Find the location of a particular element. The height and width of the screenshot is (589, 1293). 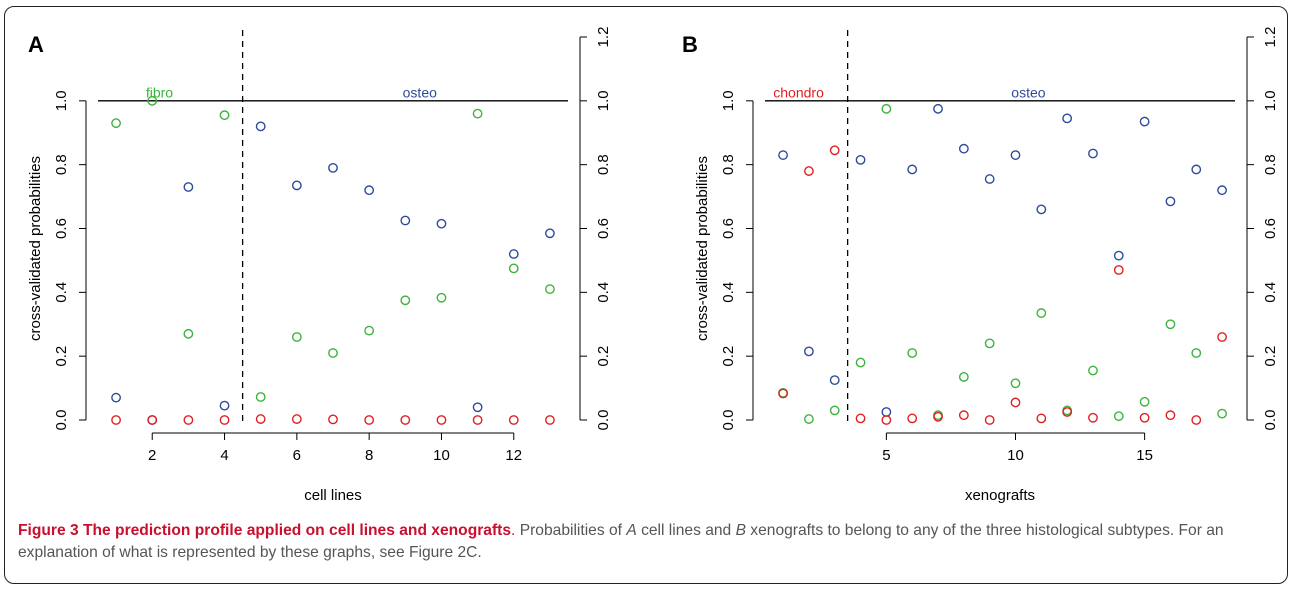

y-tick-label-right-b: 0.6 is located at coordinates (1270, 228).